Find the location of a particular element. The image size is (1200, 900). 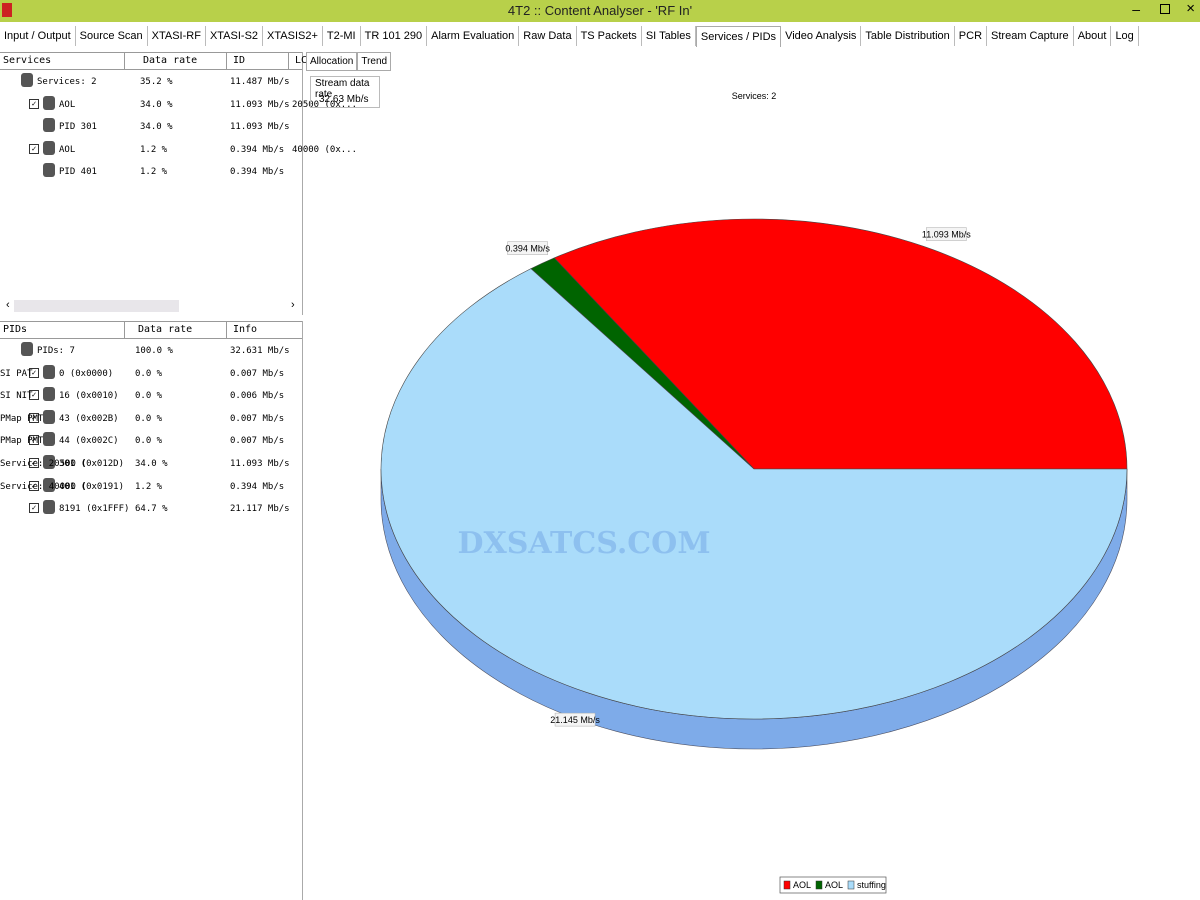

legend-label: stuffing is located at coordinates (871, 885).